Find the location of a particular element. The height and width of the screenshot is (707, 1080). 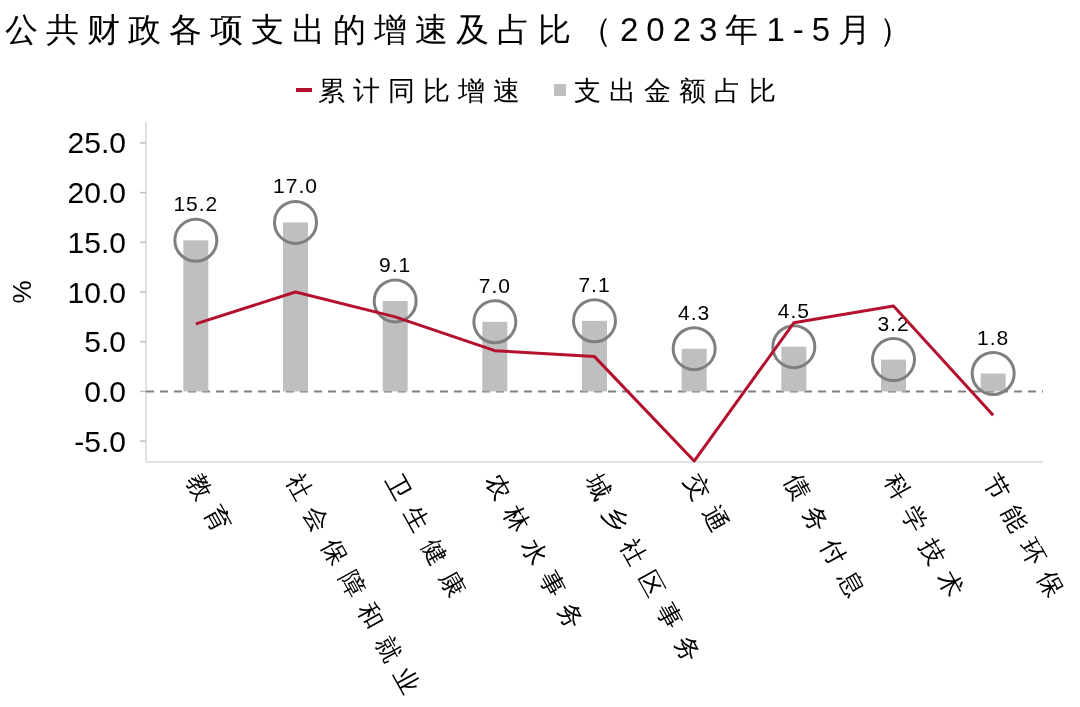

y-tick-label: 0.0 is located at coordinates (105, 391).